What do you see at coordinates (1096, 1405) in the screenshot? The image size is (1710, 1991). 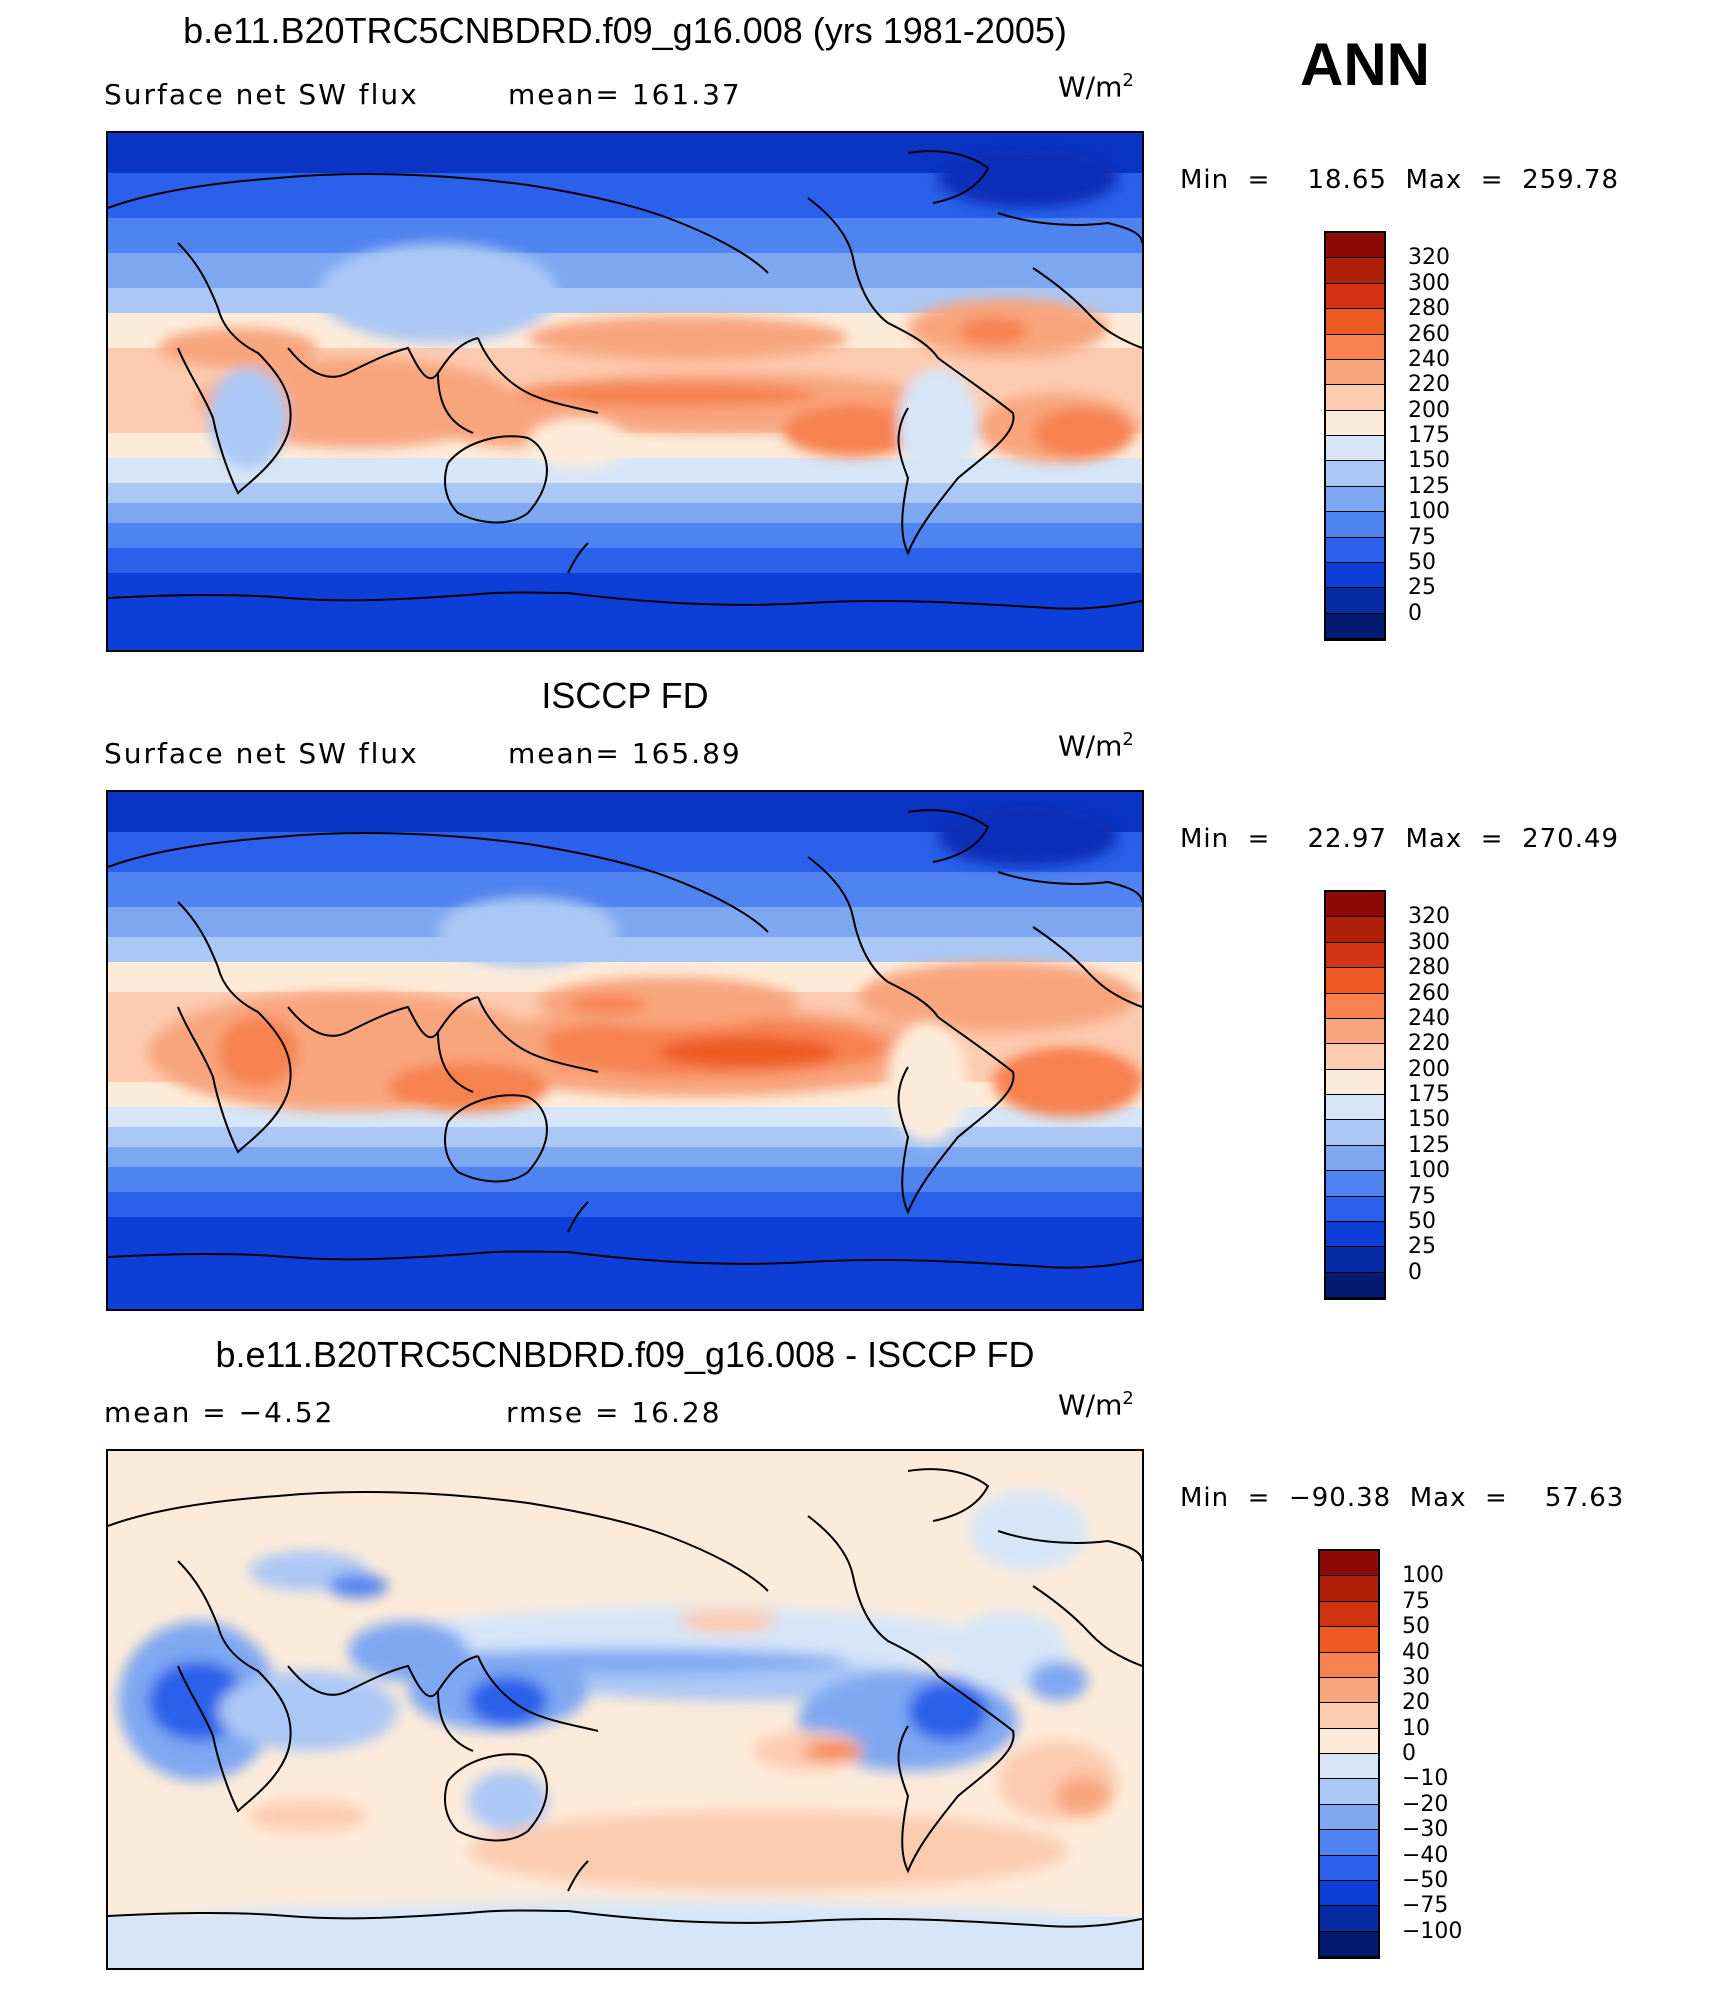 I see `panel-3-unit-label: W/m2` at bounding box center [1096, 1405].